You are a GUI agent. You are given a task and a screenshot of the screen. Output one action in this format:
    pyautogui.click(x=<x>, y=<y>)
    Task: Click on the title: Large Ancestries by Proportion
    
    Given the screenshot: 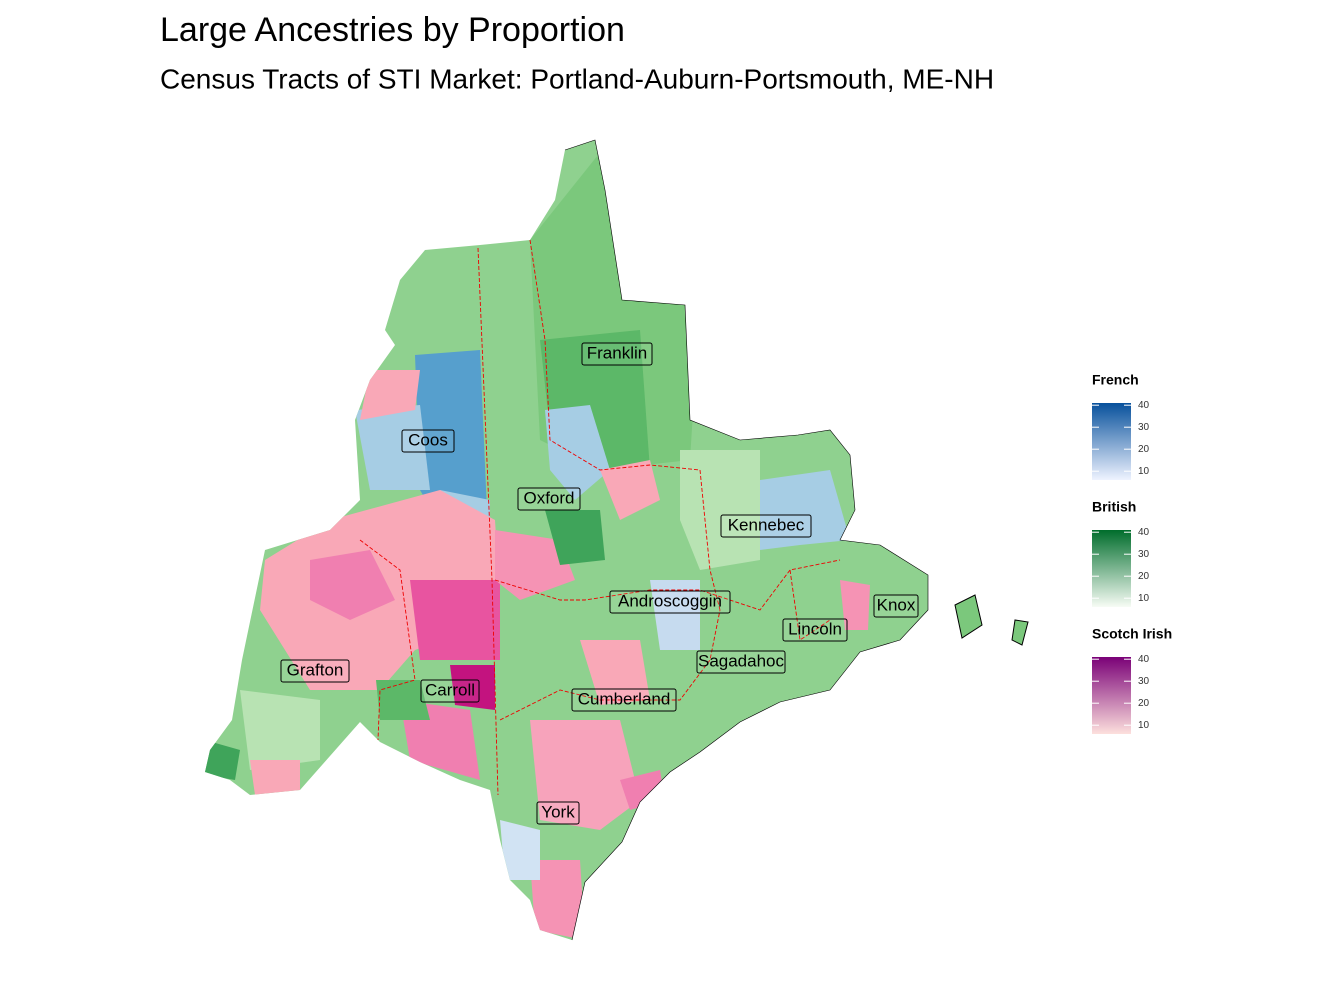 What is the action you would take?
    pyautogui.click(x=392, y=30)
    